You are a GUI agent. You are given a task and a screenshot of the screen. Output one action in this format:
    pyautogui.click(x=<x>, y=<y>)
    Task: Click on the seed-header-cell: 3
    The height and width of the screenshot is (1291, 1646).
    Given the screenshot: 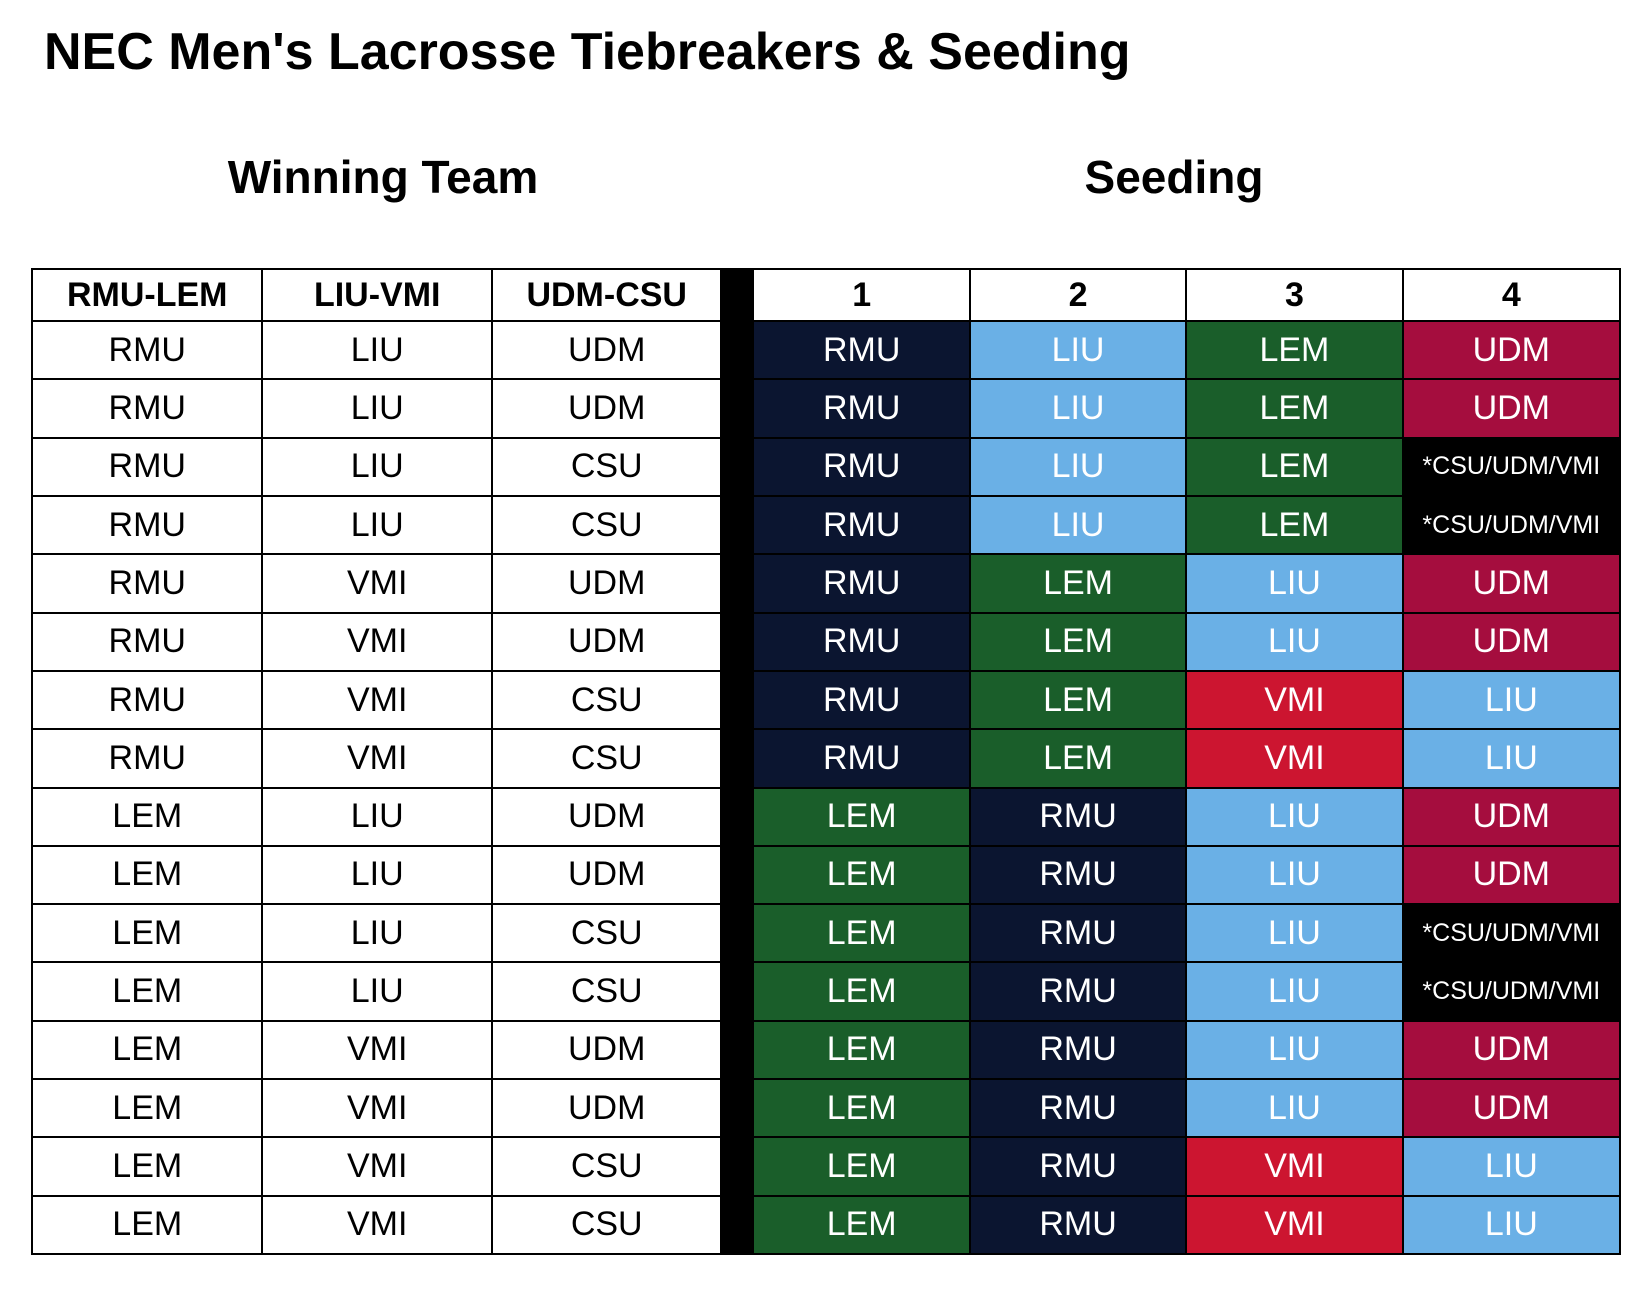 What is the action you would take?
    pyautogui.click(x=1294, y=296)
    